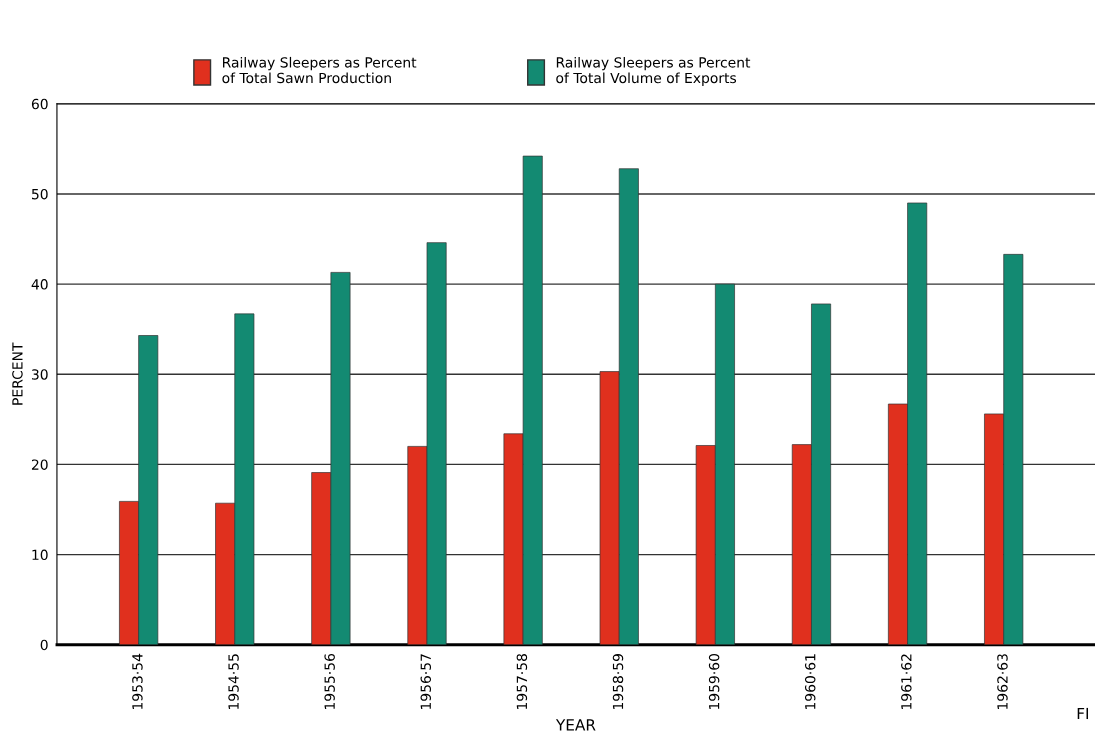 This screenshot has height=731, width=1095. Describe the element at coordinates (40, 194) in the screenshot. I see `y-tick-label: 50` at that location.